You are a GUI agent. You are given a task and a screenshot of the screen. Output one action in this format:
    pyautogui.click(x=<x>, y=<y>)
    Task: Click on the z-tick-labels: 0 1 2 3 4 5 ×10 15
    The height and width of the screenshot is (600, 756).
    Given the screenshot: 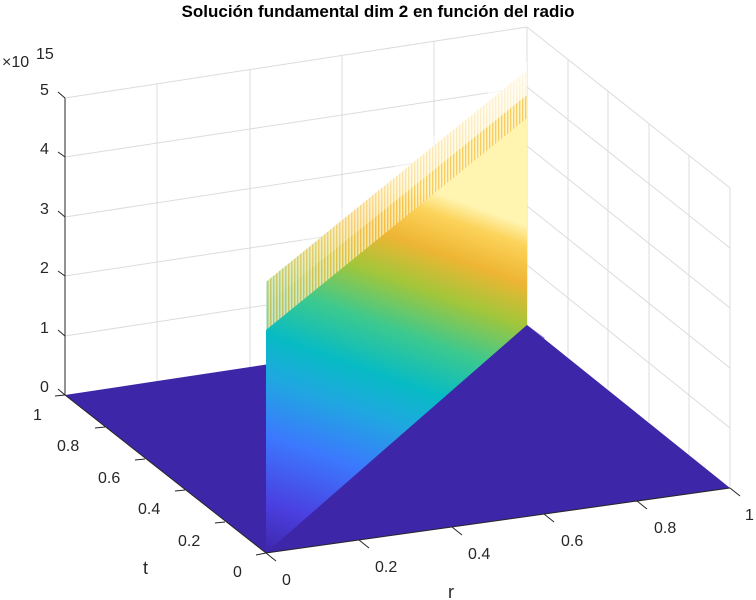 What is the action you would take?
    pyautogui.click(x=28, y=221)
    